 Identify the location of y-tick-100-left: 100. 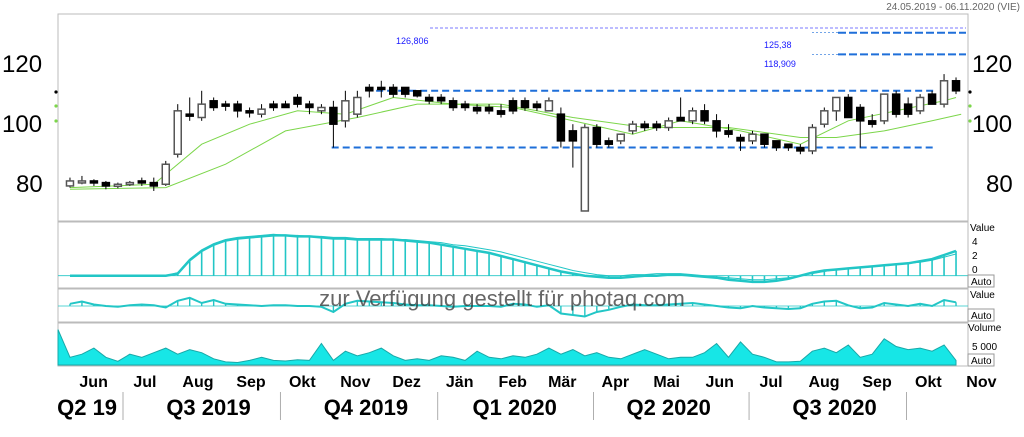
(22, 124).